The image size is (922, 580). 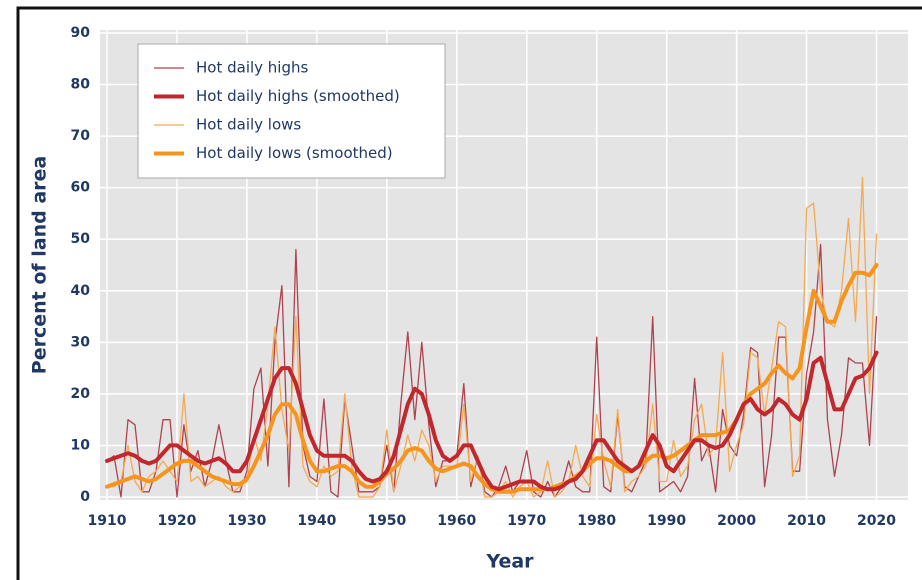 I want to click on x-tick-label: 2010, so click(x=806, y=521).